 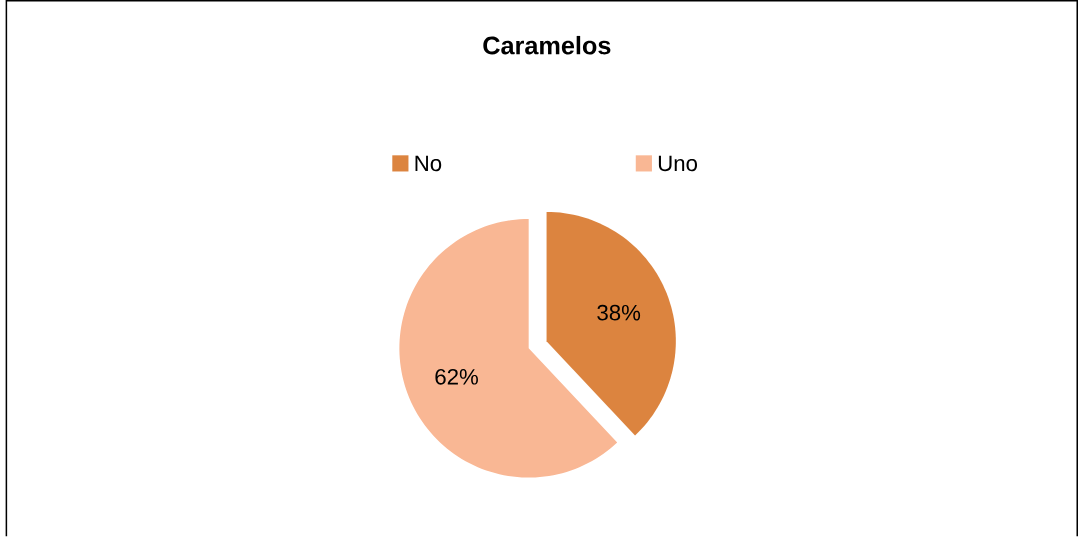 I want to click on legend-label: No, so click(x=428, y=163).